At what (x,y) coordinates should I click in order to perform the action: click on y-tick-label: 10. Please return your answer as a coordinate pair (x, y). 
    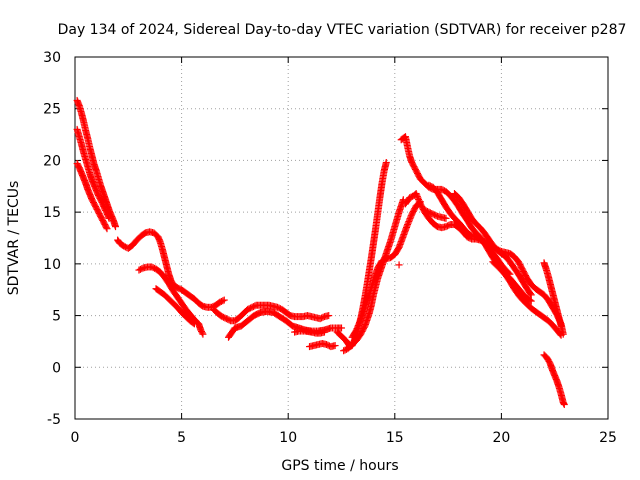
    Looking at the image, I should click on (52, 265).